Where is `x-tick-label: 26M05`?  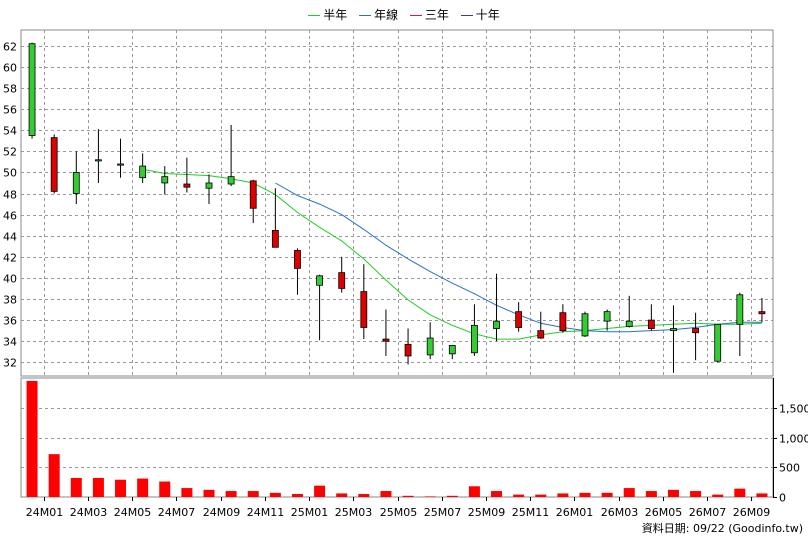 x-tick-label: 26M05 is located at coordinates (664, 512).